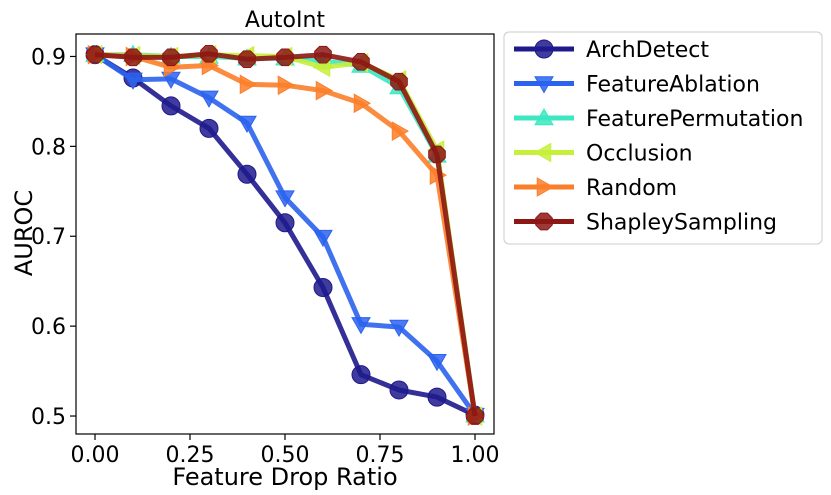 This screenshot has height=495, width=831. I want to click on y-tick-label: 0.7, so click(48, 237).